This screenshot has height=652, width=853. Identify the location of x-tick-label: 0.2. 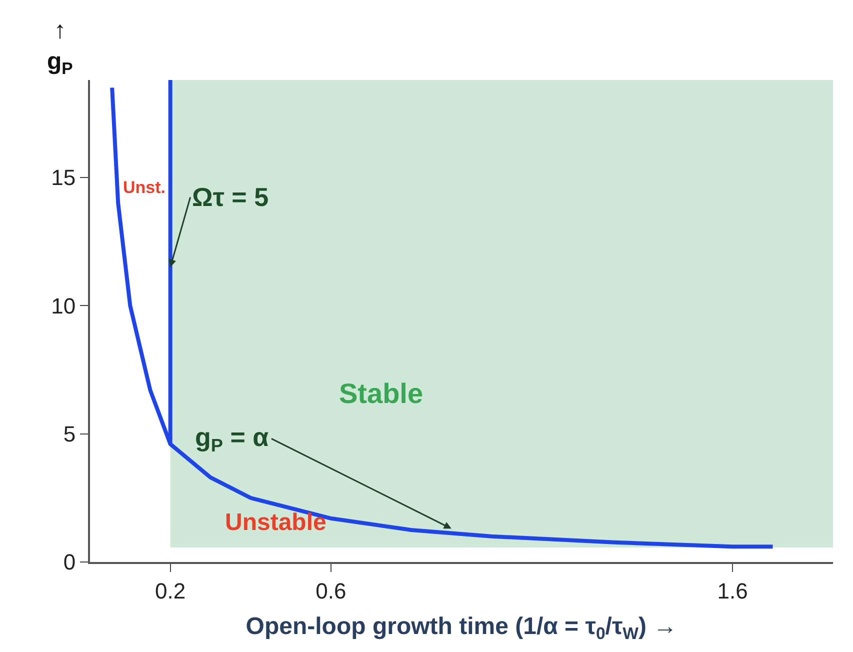
(170, 591).